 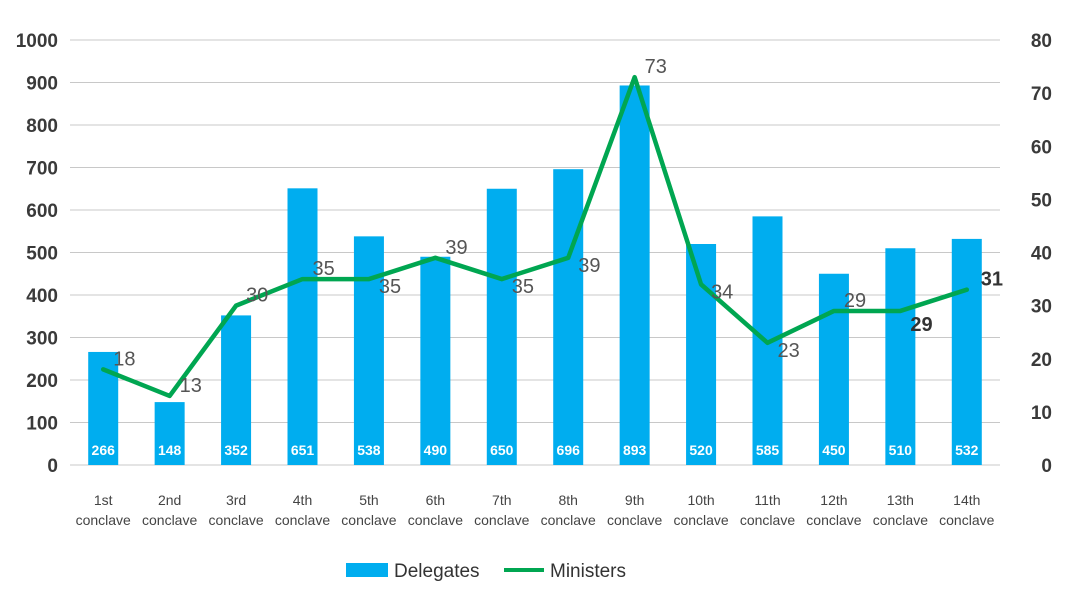 What do you see at coordinates (588, 571) in the screenshot?
I see `legend-label-ministers: Ministers` at bounding box center [588, 571].